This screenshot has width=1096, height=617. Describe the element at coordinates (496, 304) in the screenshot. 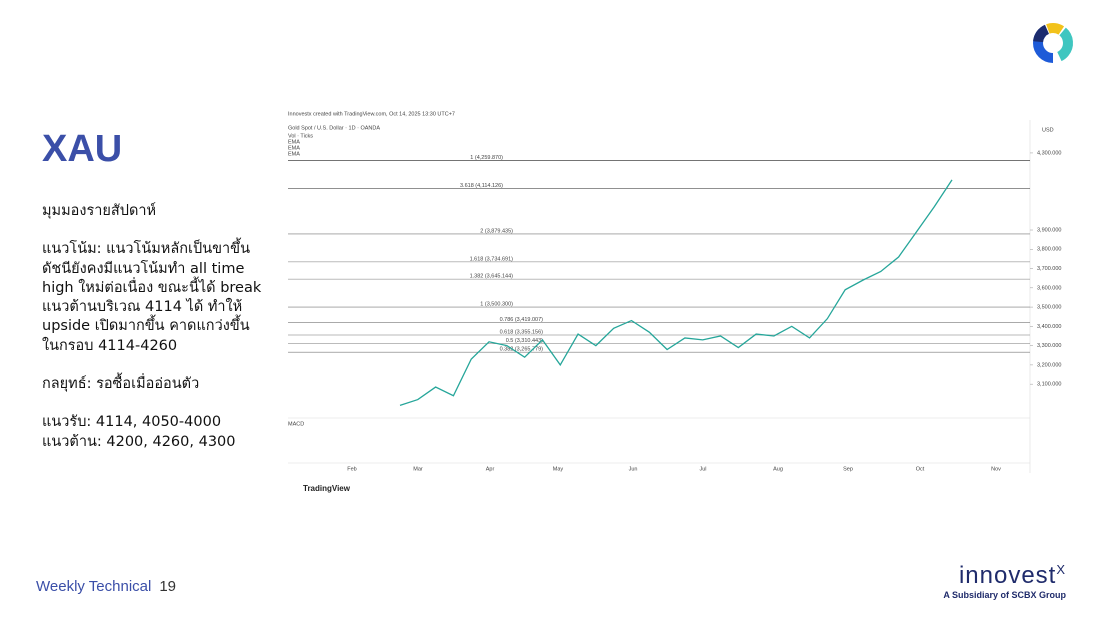

I see `fib-label: 1 (3,500.300)` at that location.